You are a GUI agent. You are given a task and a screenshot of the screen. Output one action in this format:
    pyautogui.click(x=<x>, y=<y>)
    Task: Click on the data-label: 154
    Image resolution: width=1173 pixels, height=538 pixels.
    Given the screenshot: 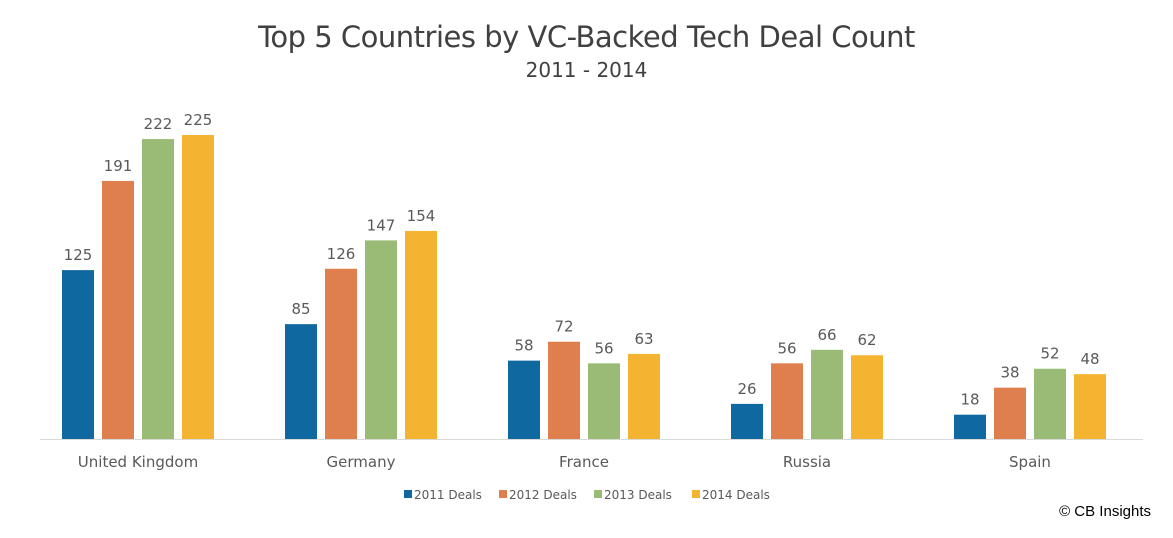 What is the action you would take?
    pyautogui.click(x=421, y=216)
    